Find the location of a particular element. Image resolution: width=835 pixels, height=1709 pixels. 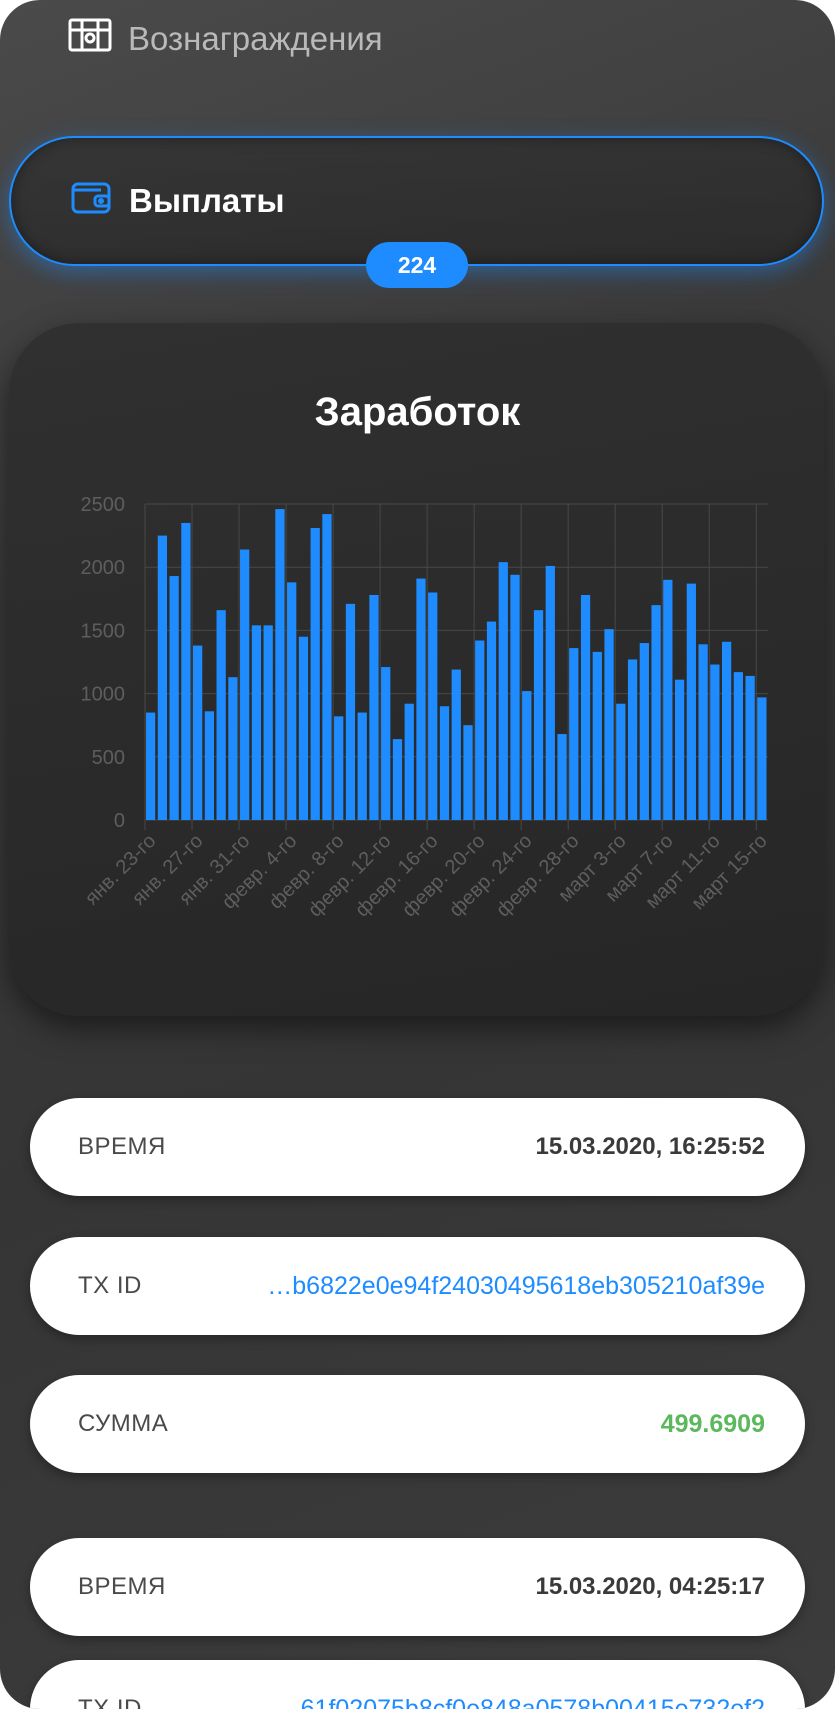

chart-title: Заработок is located at coordinates (417, 412).